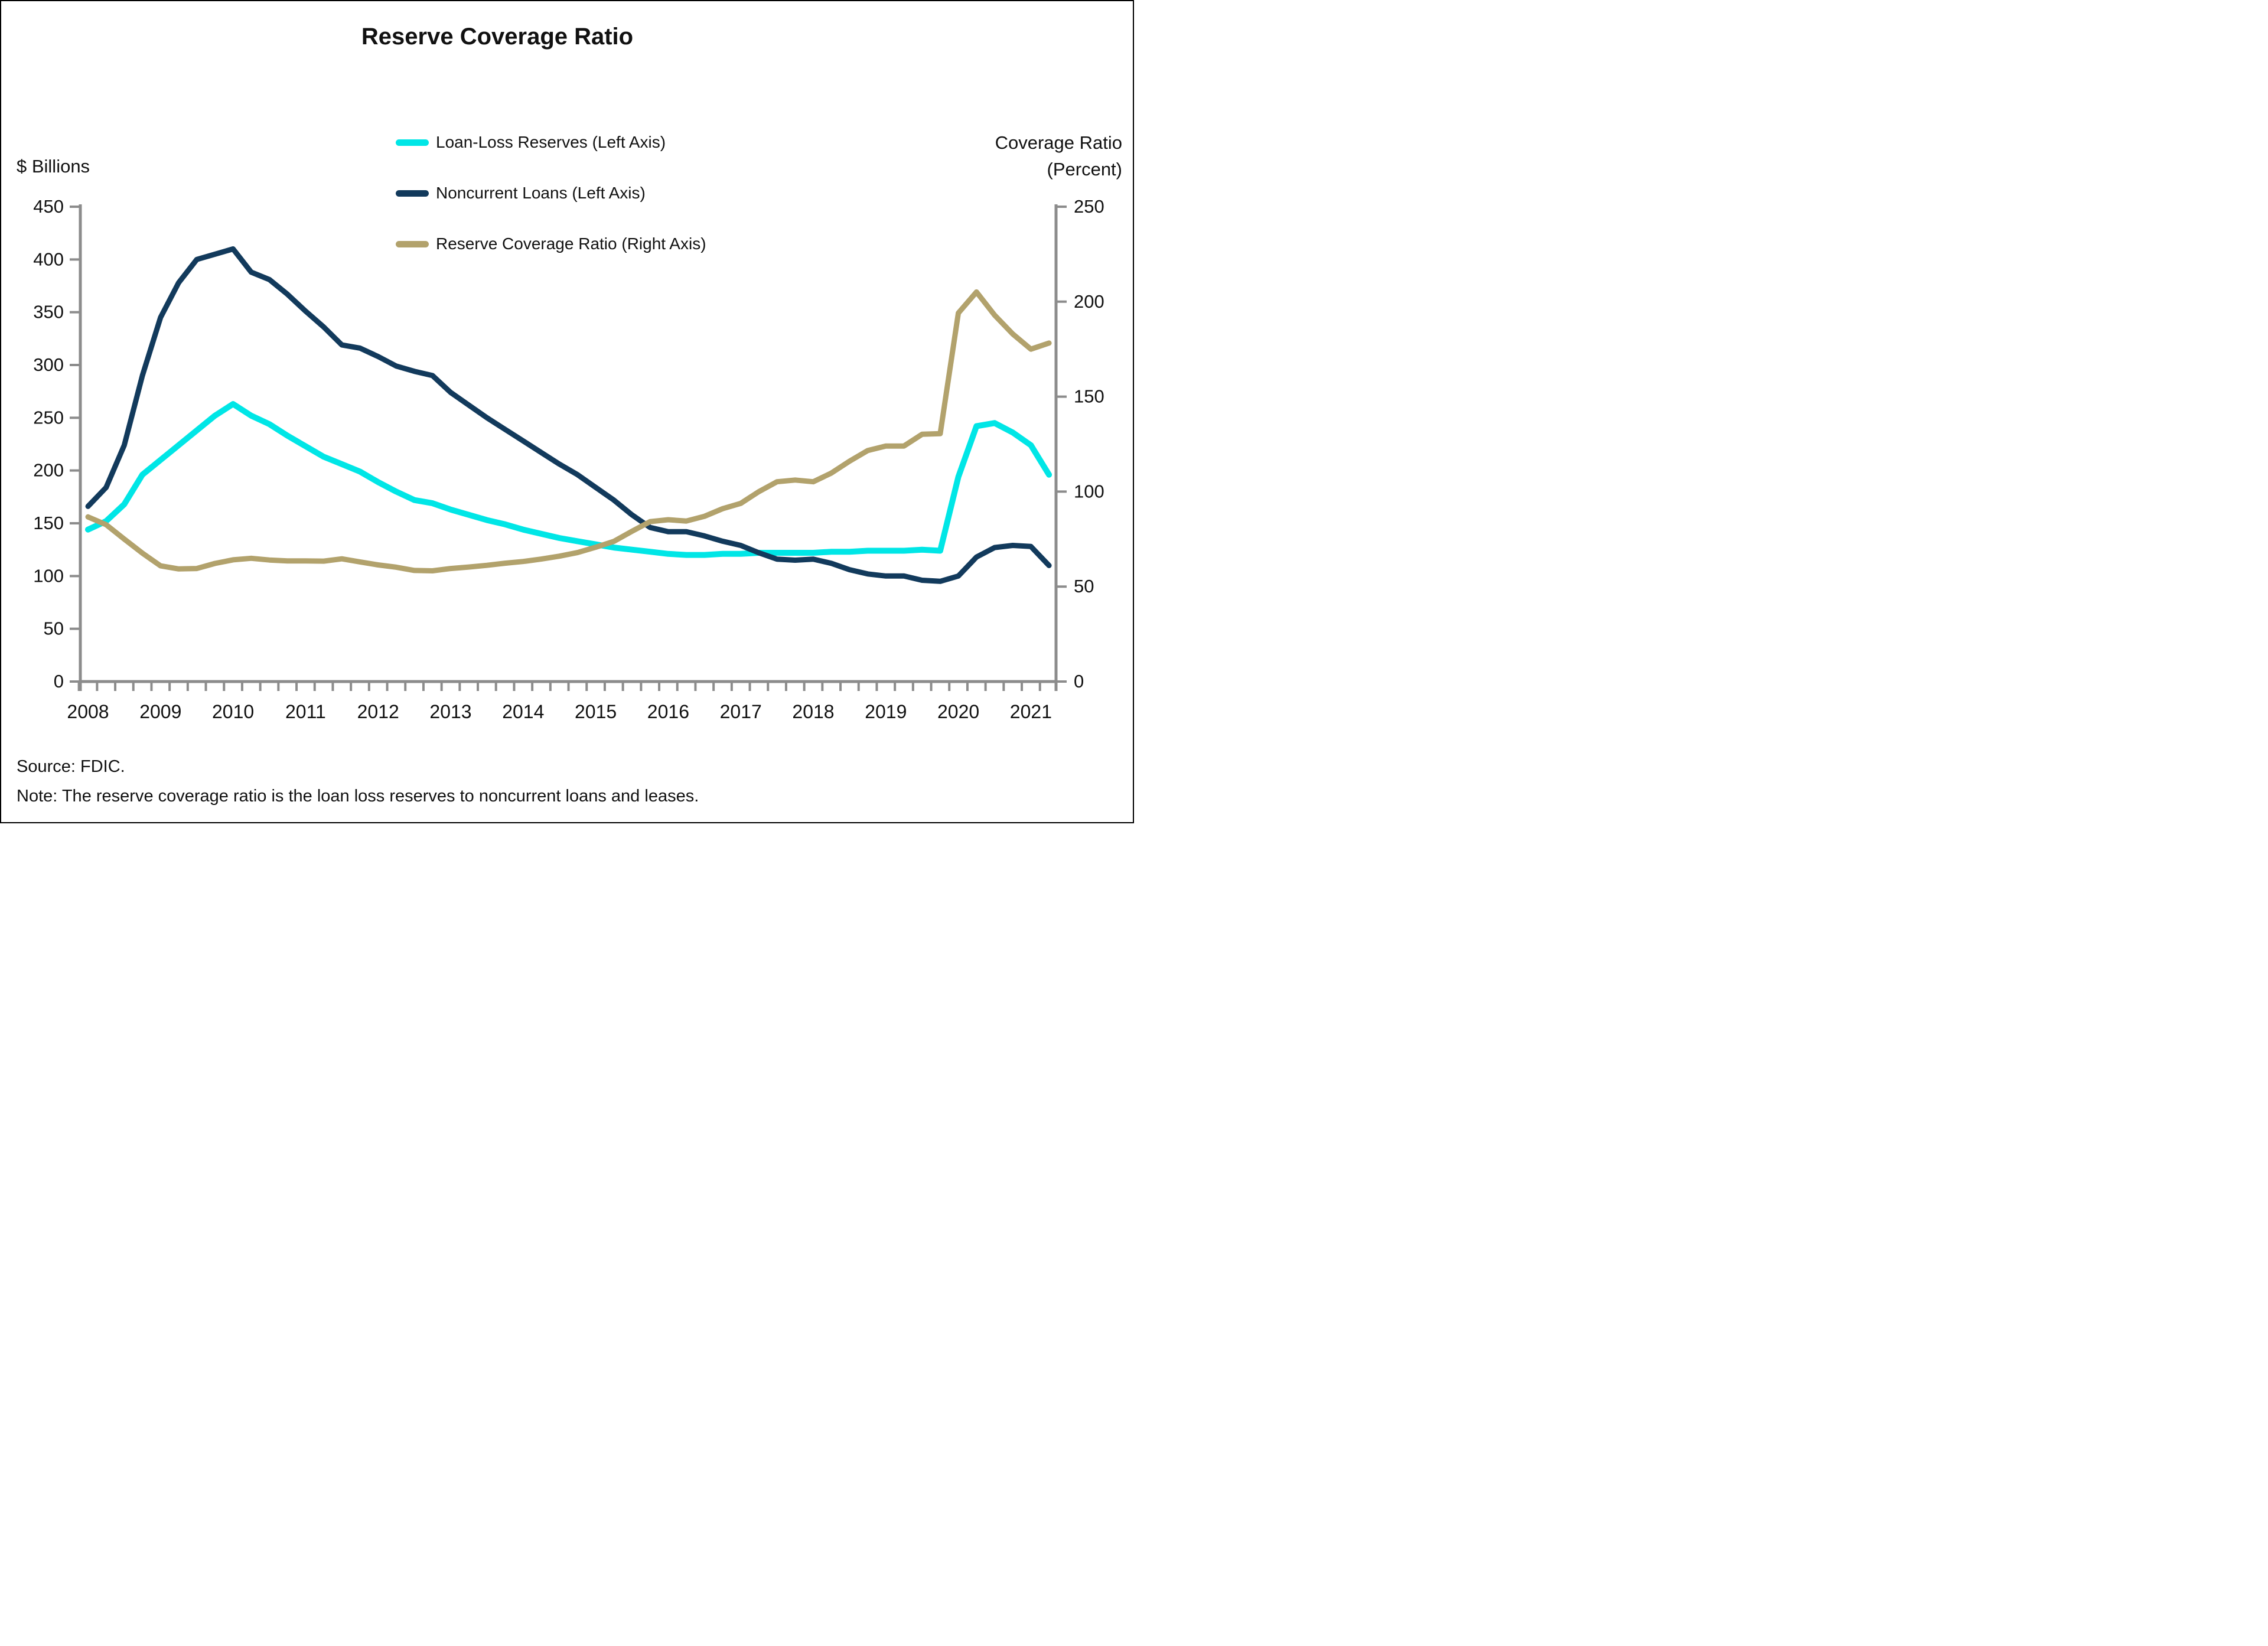  I want to click on legend-item-reserve-coverage-ratio: Reserve Coverage Ratio (Right Axis), so click(551, 244).